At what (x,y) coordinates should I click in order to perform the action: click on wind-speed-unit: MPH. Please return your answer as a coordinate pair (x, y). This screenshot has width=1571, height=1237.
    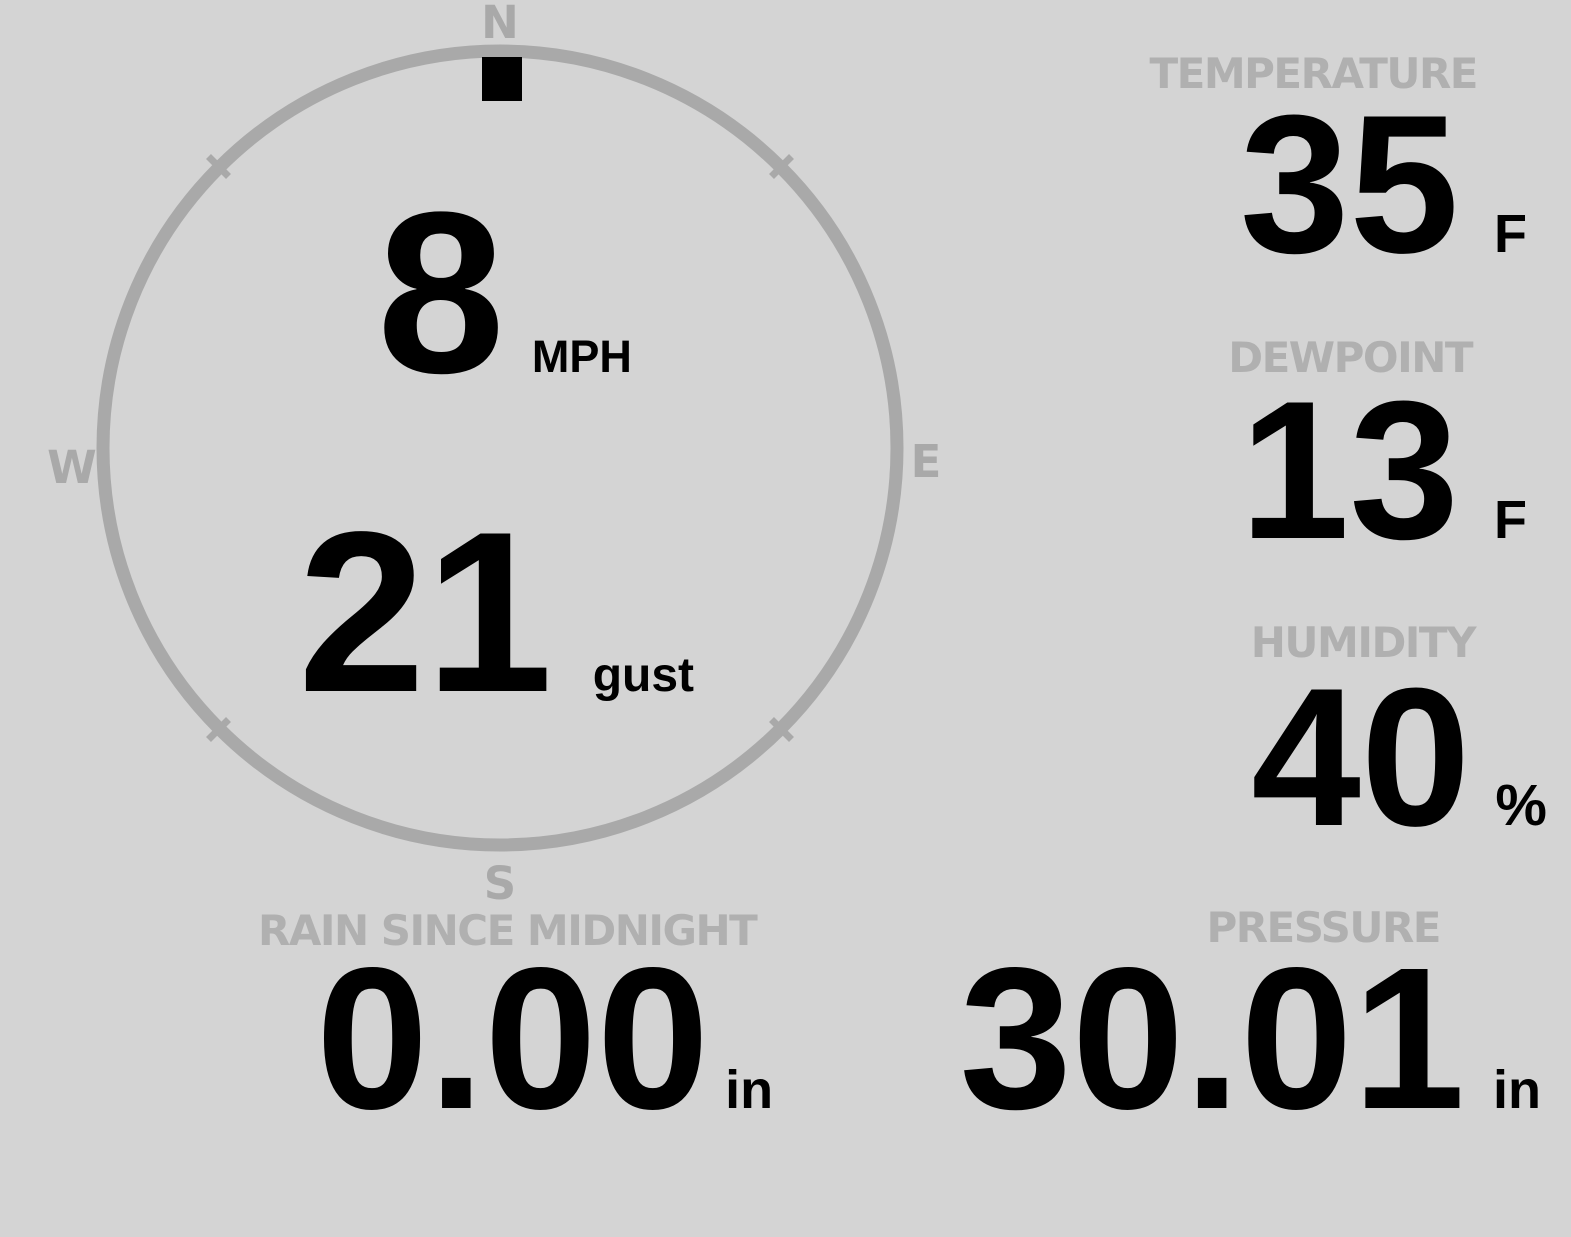
    Looking at the image, I should click on (581, 356).